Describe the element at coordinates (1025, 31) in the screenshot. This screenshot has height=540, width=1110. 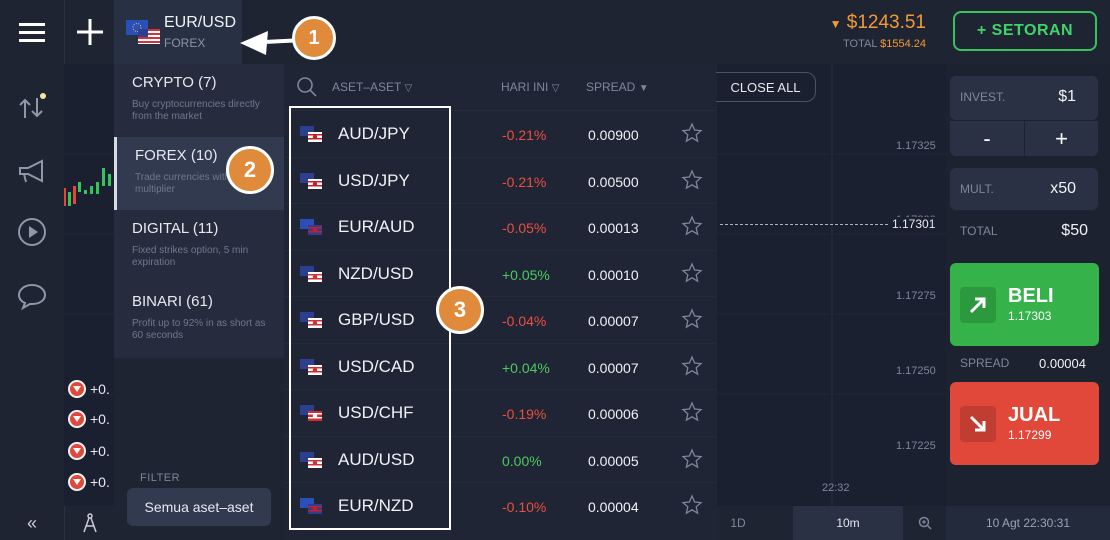
I see `deposit-button: + SETORAN` at that location.